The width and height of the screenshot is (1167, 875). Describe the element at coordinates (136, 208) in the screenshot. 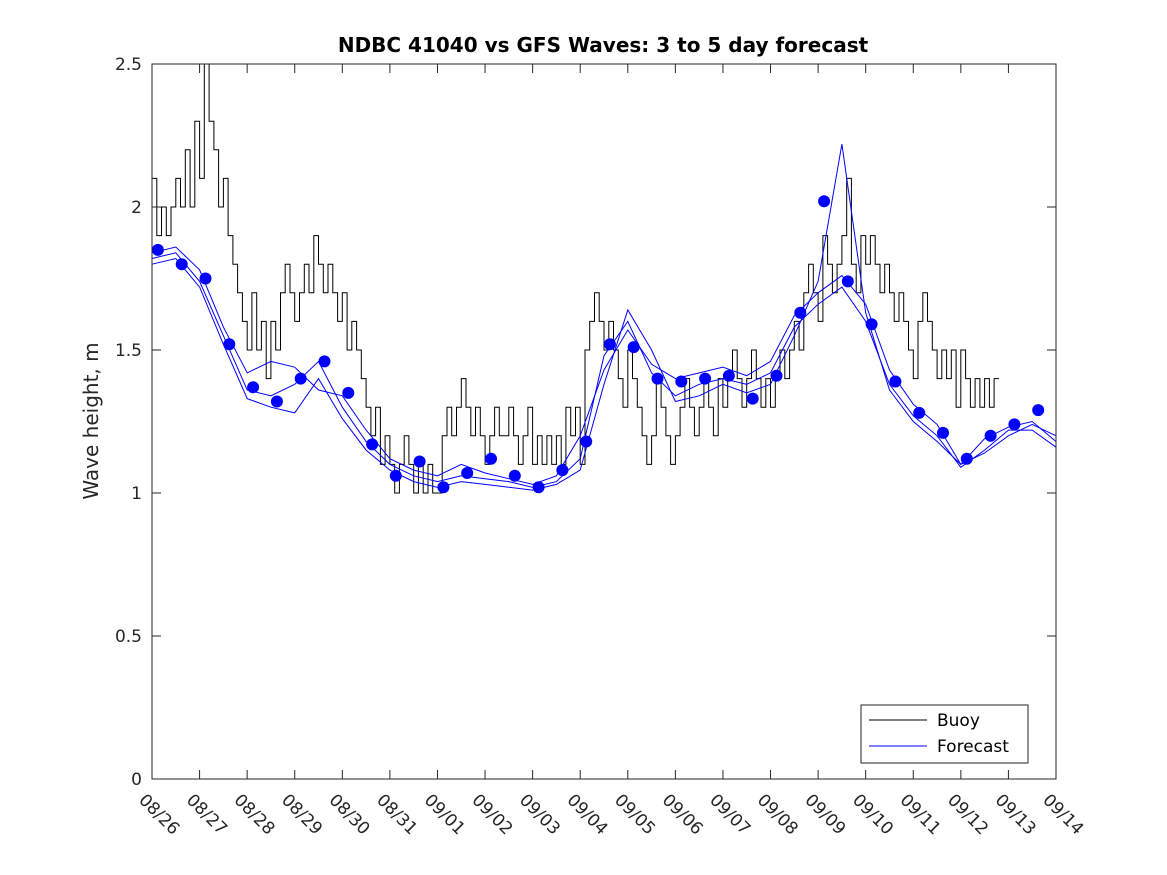

I see `y-tick-label: 2` at that location.